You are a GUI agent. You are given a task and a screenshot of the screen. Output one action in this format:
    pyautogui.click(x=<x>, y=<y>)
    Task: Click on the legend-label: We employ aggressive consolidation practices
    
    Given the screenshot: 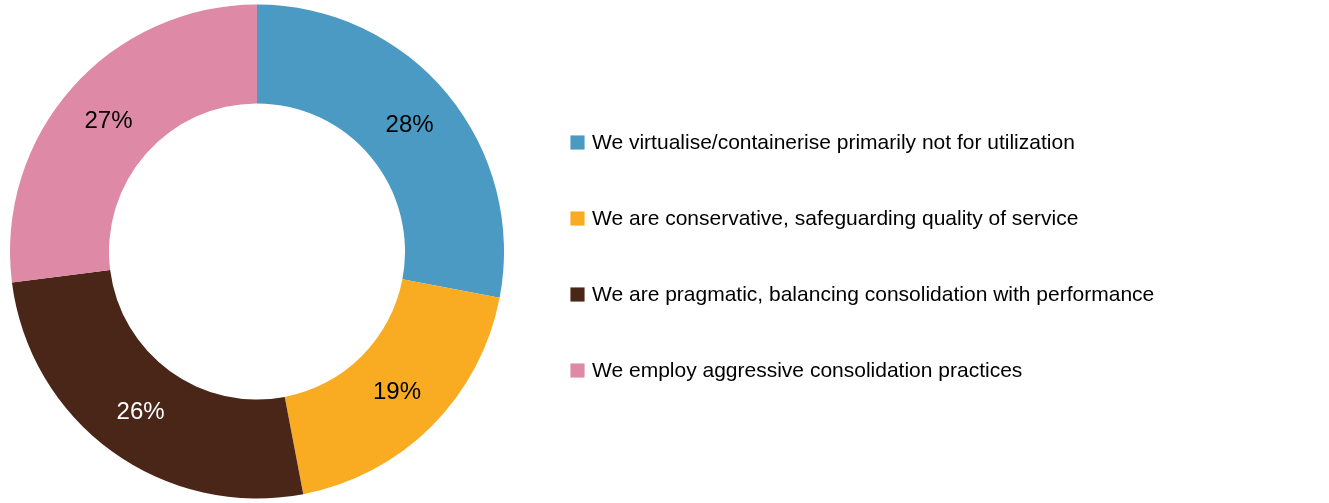 What is the action you would take?
    pyautogui.click(x=807, y=369)
    